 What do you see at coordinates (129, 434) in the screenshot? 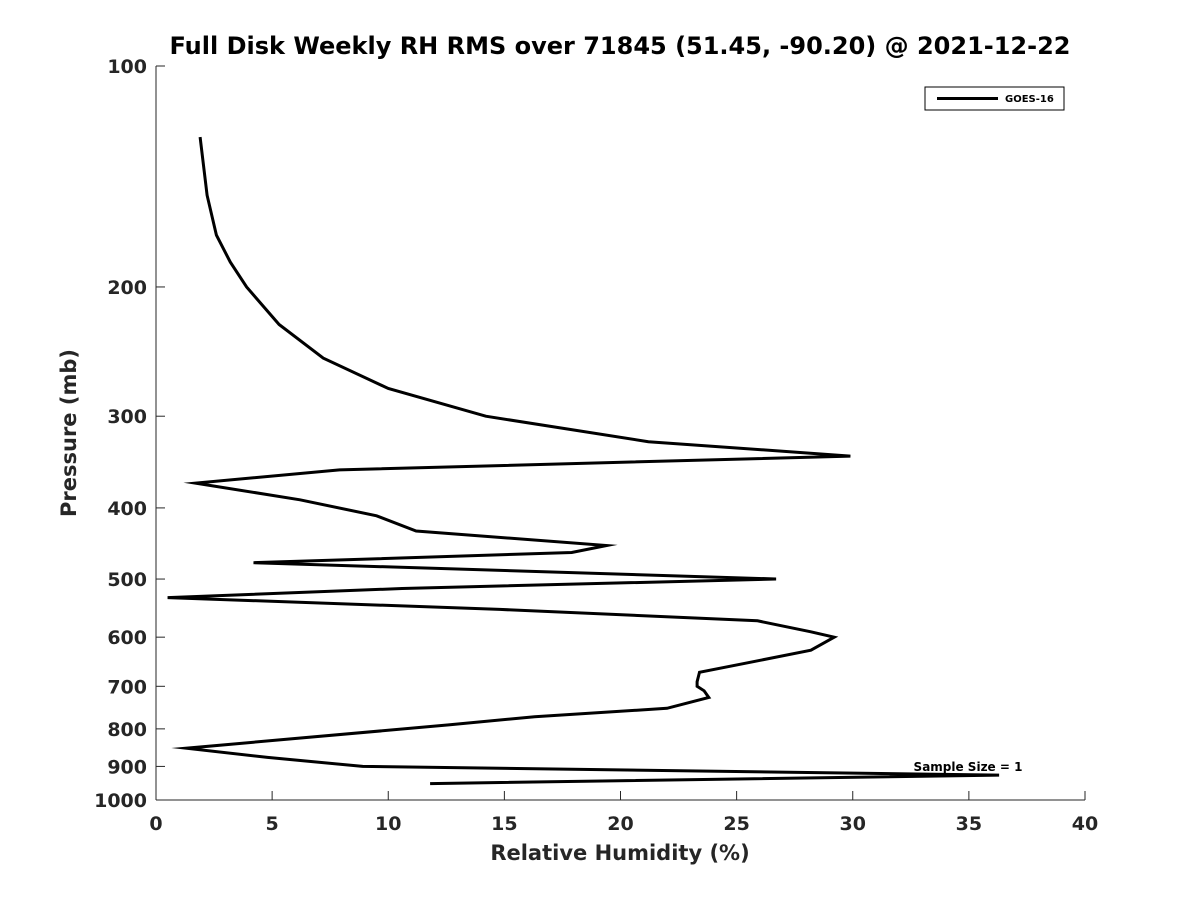
I see `y-axis-ticks: 100 200 300 400 500 600 700 800 900 1000` at bounding box center [129, 434].